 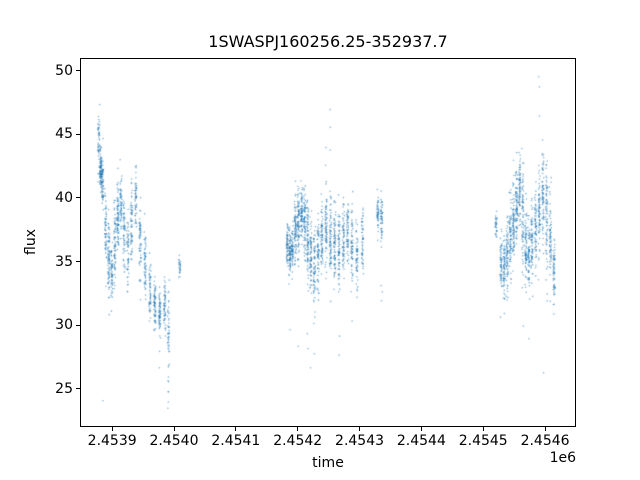 I want to click on y-tick-label: 40, so click(x=64, y=197).